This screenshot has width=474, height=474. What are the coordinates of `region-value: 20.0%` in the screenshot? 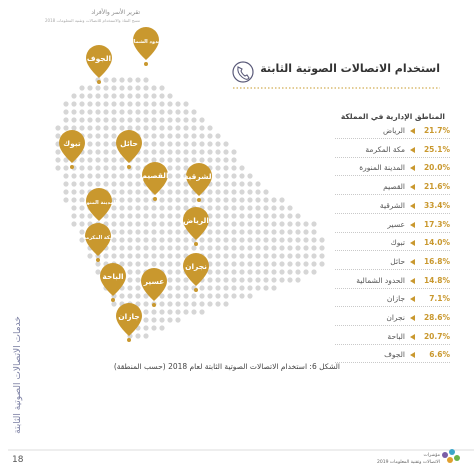 It's located at (436, 168).